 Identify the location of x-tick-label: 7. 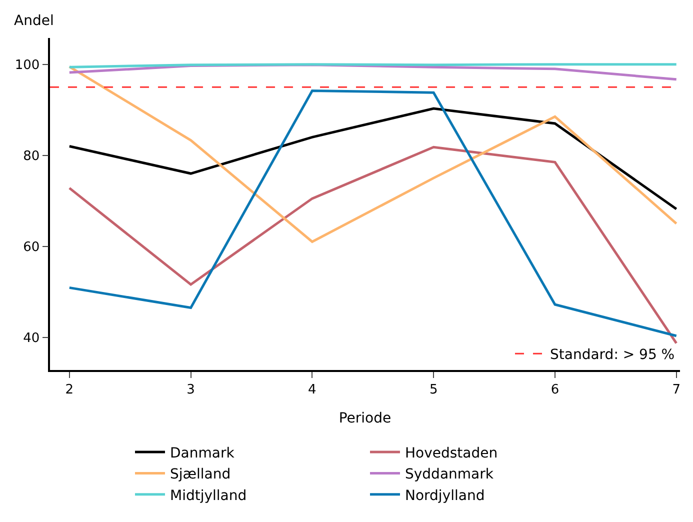
(676, 390).